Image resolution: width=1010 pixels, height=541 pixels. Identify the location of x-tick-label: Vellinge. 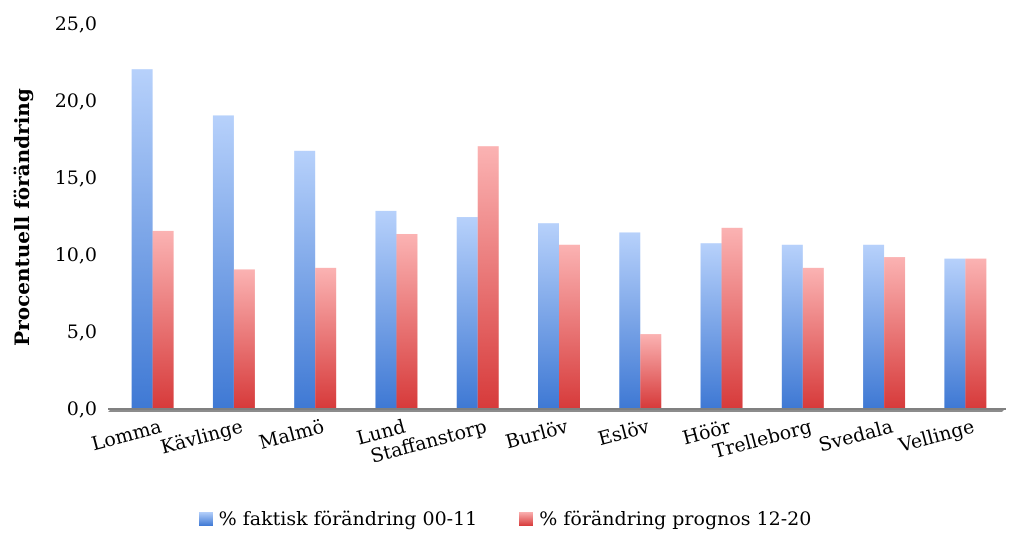
(936, 436).